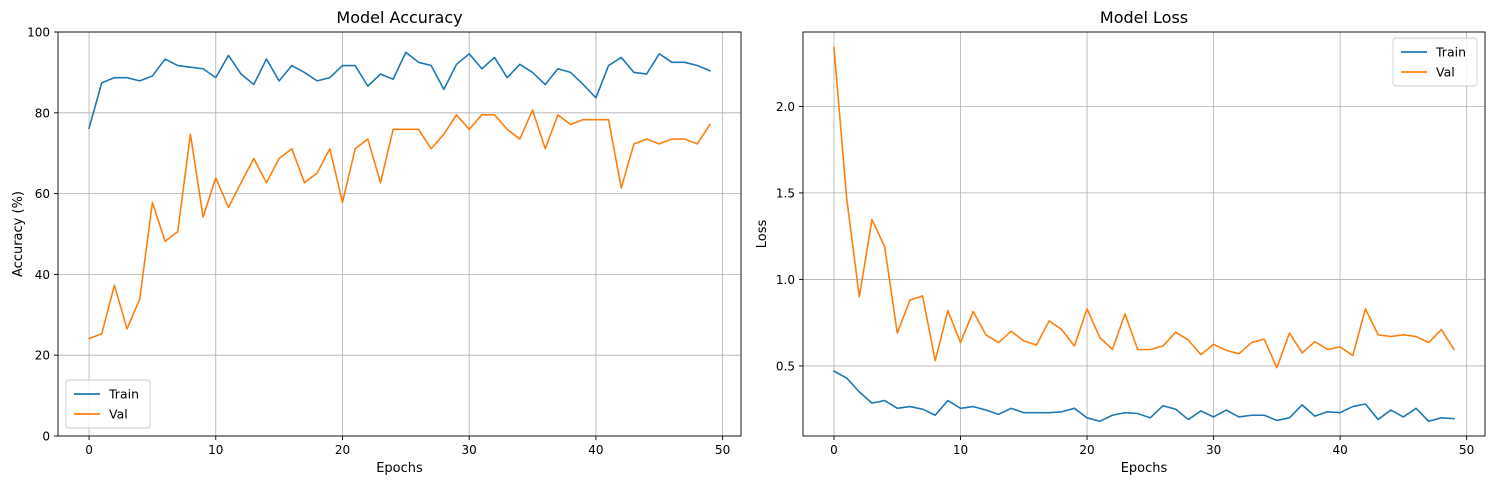  I want to click on loss-train-line, so click(1143, 396).